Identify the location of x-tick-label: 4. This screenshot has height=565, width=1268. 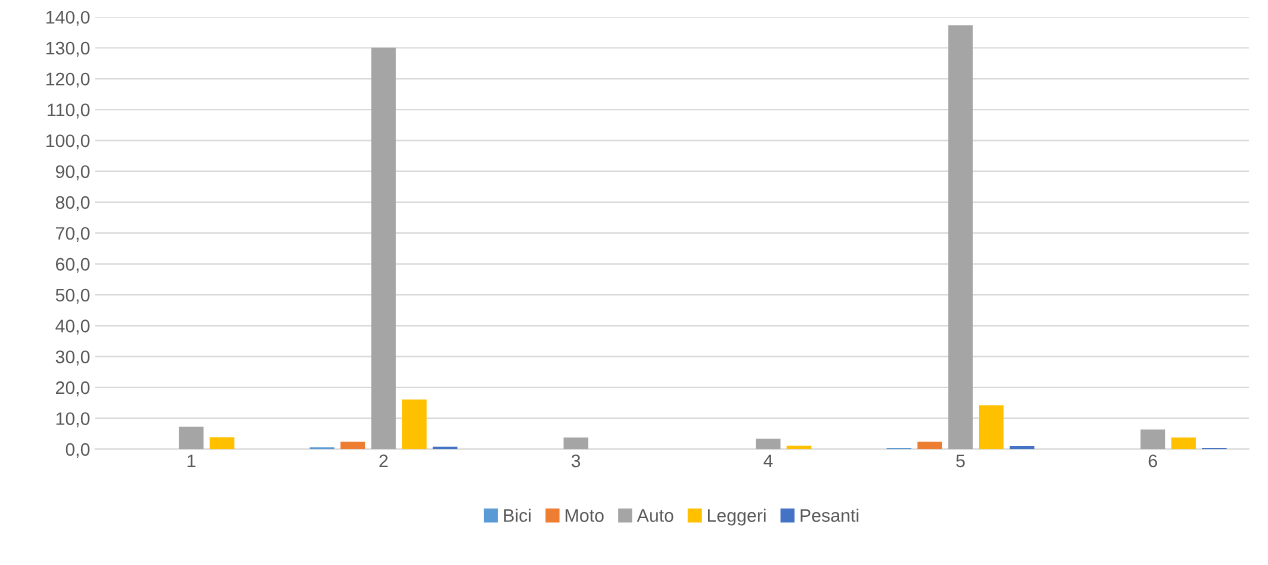
(768, 461).